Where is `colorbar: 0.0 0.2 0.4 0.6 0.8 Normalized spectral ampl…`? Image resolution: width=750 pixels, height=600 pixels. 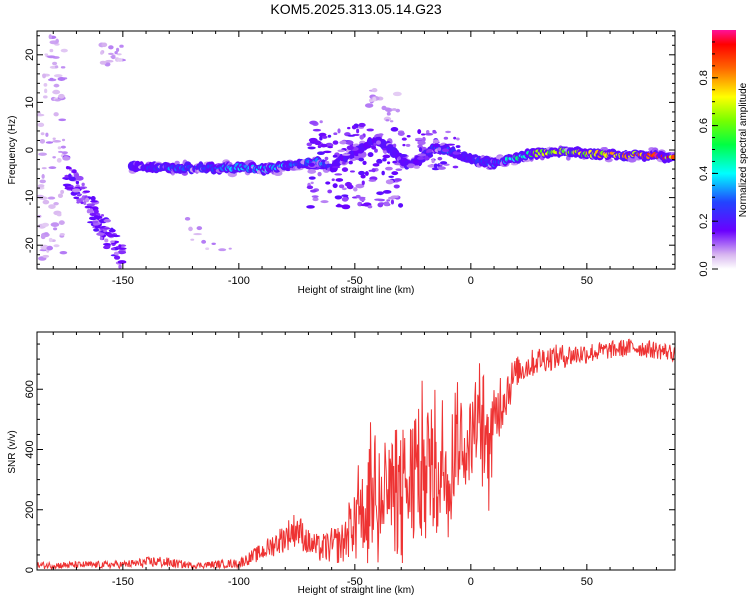 colorbar: 0.0 0.2 0.4 0.6 0.8 Normalized spectral ampl… is located at coordinates (723, 153).